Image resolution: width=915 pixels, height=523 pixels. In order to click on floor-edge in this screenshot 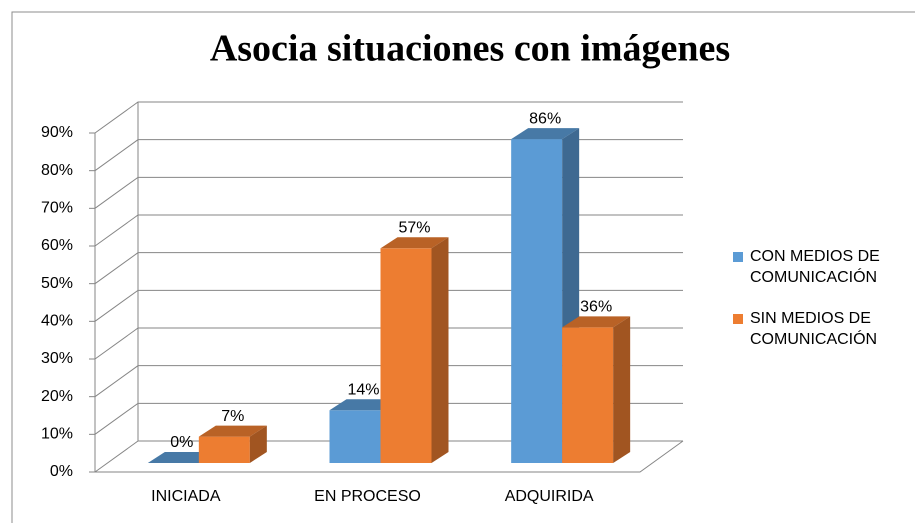, I will do `click(389, 456)`.